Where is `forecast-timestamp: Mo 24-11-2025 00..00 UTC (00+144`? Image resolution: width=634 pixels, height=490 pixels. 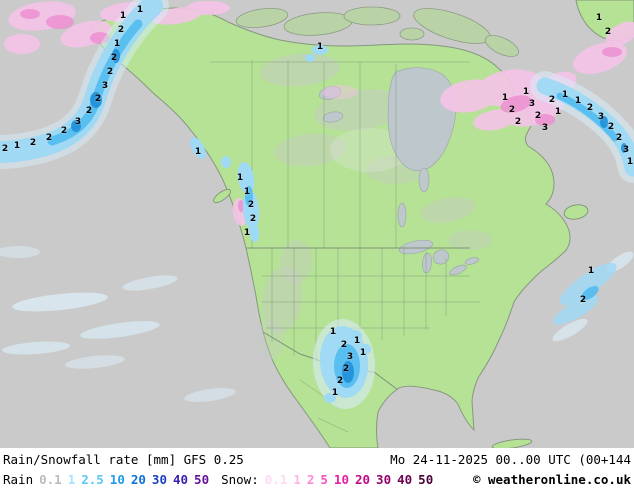 forecast-timestamp: Mo 24-11-2025 00..00 UTC (00+144 is located at coordinates (510, 459).